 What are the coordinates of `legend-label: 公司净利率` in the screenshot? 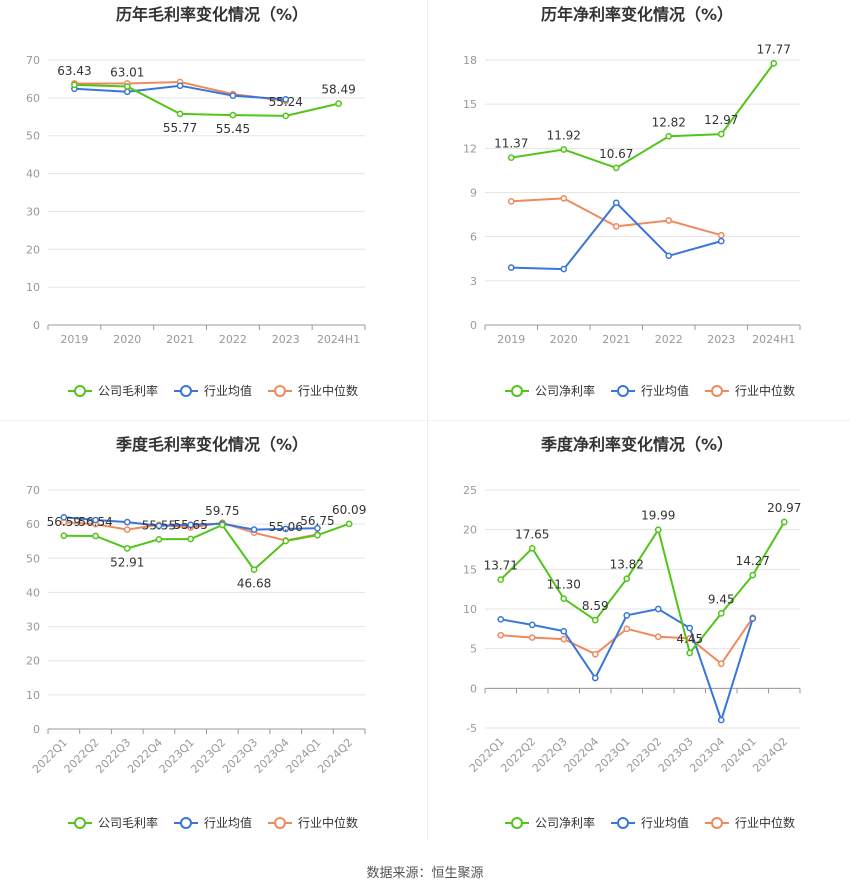 It's located at (565, 390).